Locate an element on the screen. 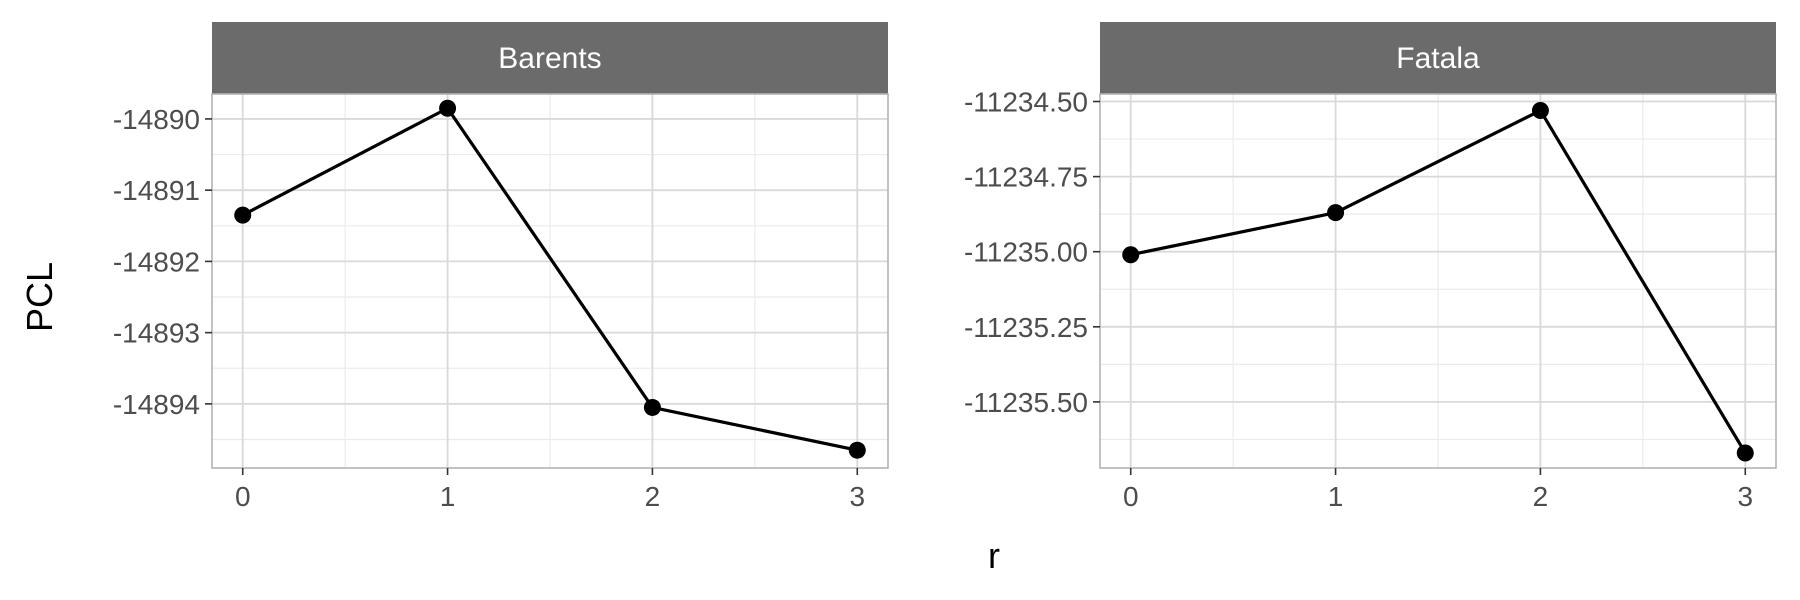  y-tick-label: -14891 is located at coordinates (156, 190).